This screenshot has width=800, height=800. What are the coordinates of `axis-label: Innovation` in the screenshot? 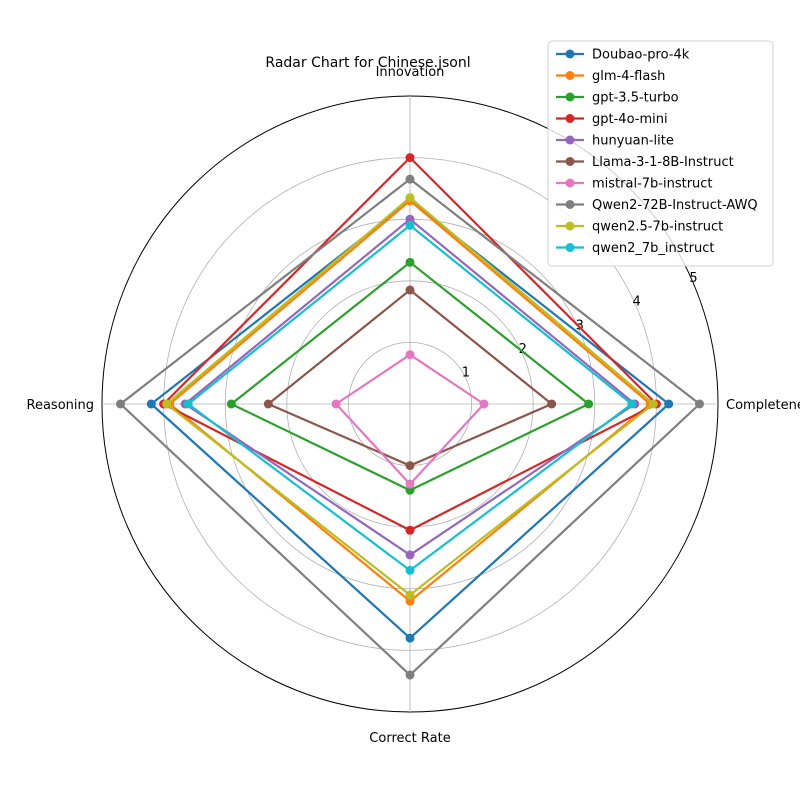 It's located at (410, 72).